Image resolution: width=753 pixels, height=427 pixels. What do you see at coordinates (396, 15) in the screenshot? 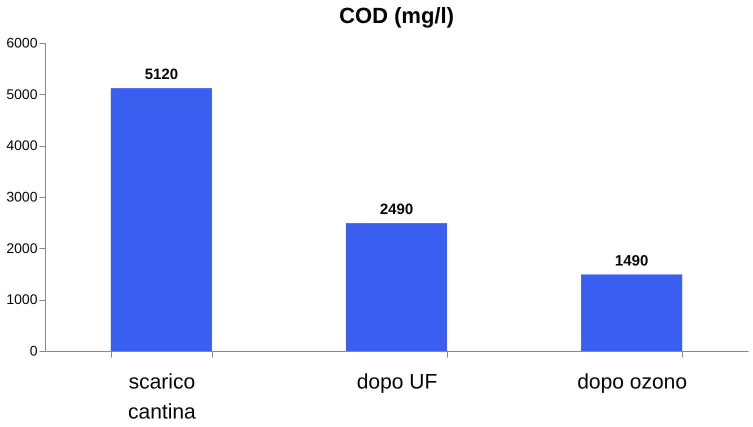
I see `chart-title: COD (mg/l)` at bounding box center [396, 15].